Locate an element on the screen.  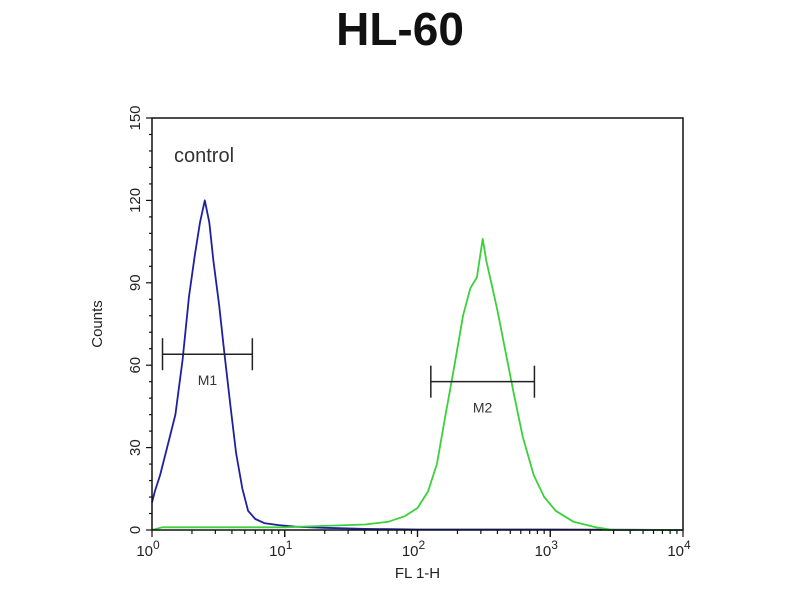
marker-m2: M2 is located at coordinates (483, 390).